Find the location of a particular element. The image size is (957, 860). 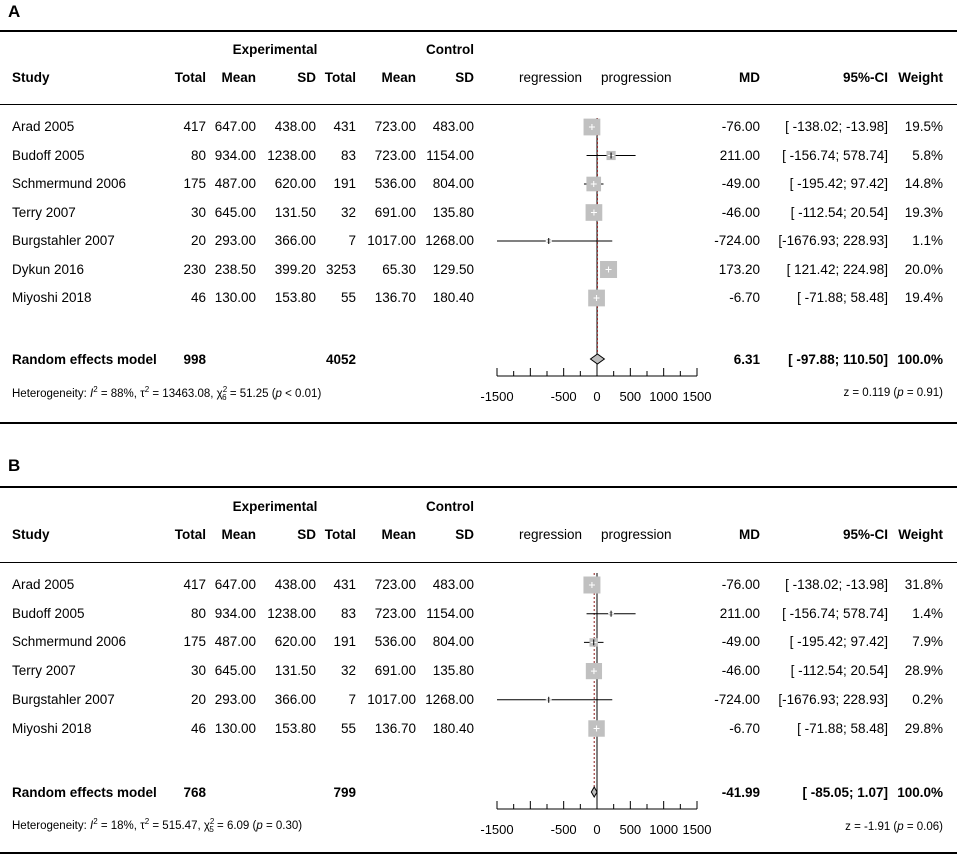

cell-ci: [ -138.02; -13.98] is located at coordinates (836, 584).